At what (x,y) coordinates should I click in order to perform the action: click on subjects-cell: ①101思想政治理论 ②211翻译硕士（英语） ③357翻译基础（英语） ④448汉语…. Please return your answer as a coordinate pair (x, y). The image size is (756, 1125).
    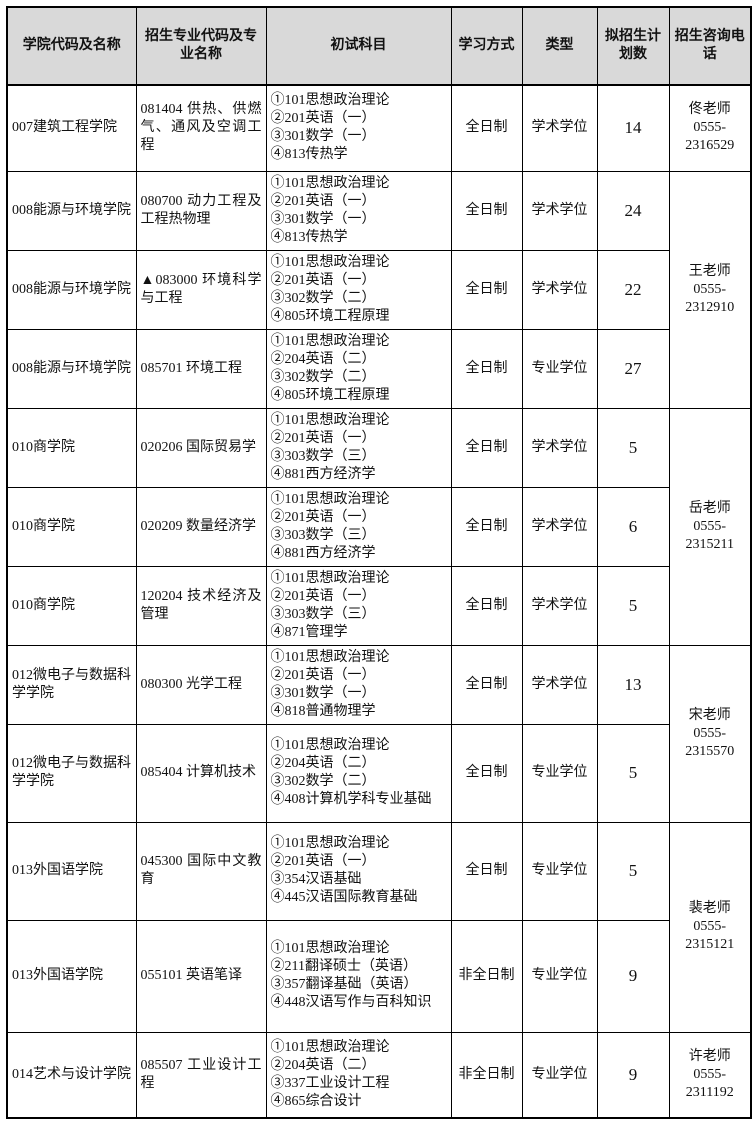
    Looking at the image, I should click on (358, 976).